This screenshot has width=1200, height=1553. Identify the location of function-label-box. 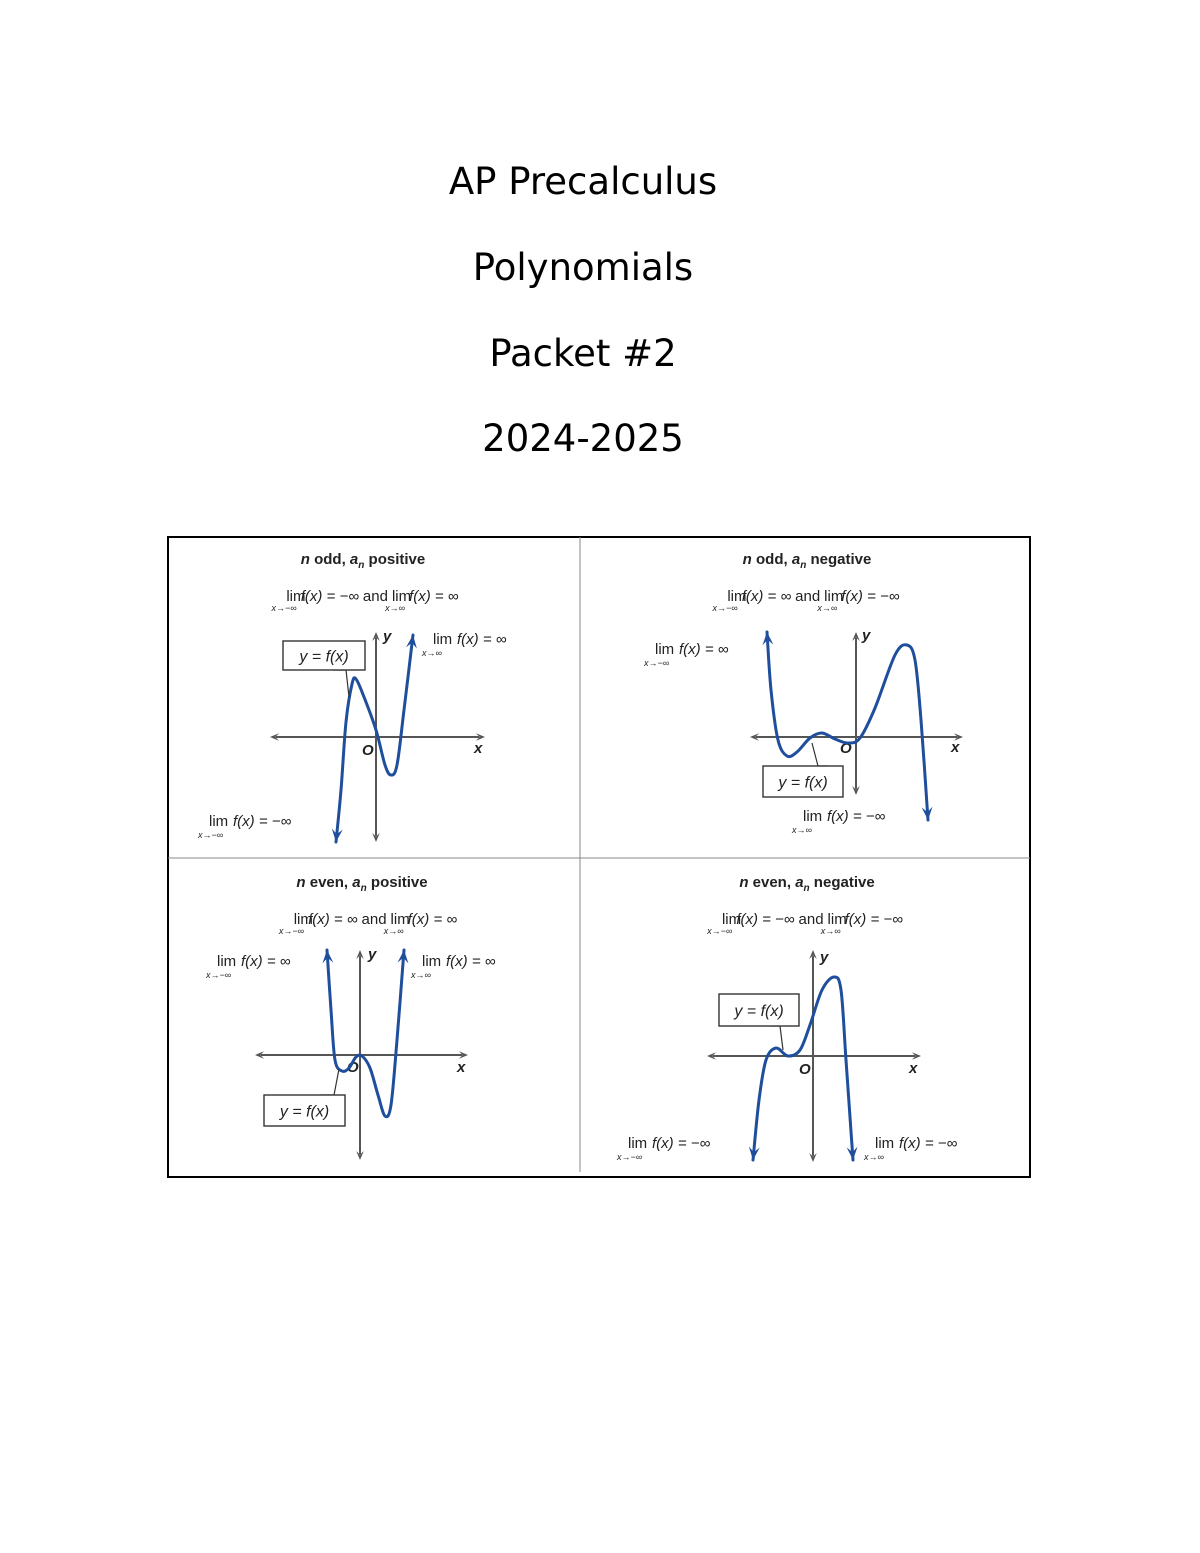
(803, 781).